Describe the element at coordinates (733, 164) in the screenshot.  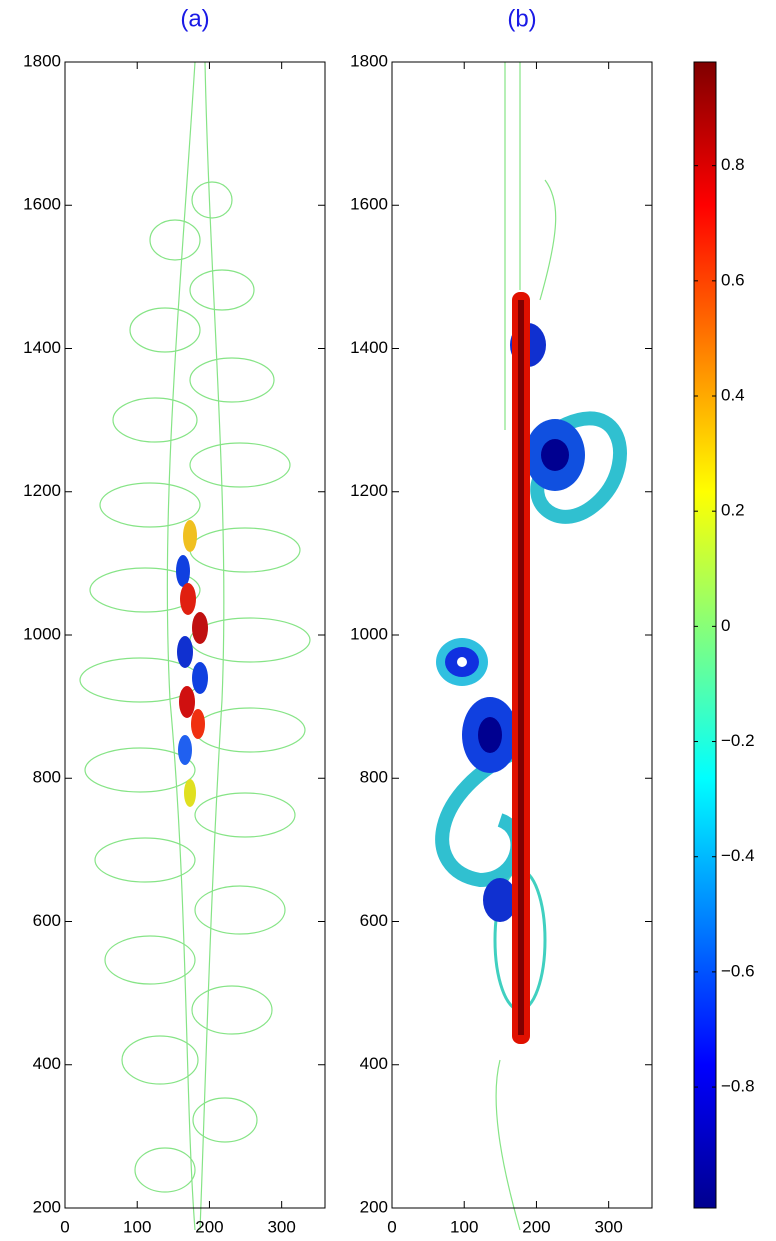
I see `colorbar-tick-label: 0.8` at that location.